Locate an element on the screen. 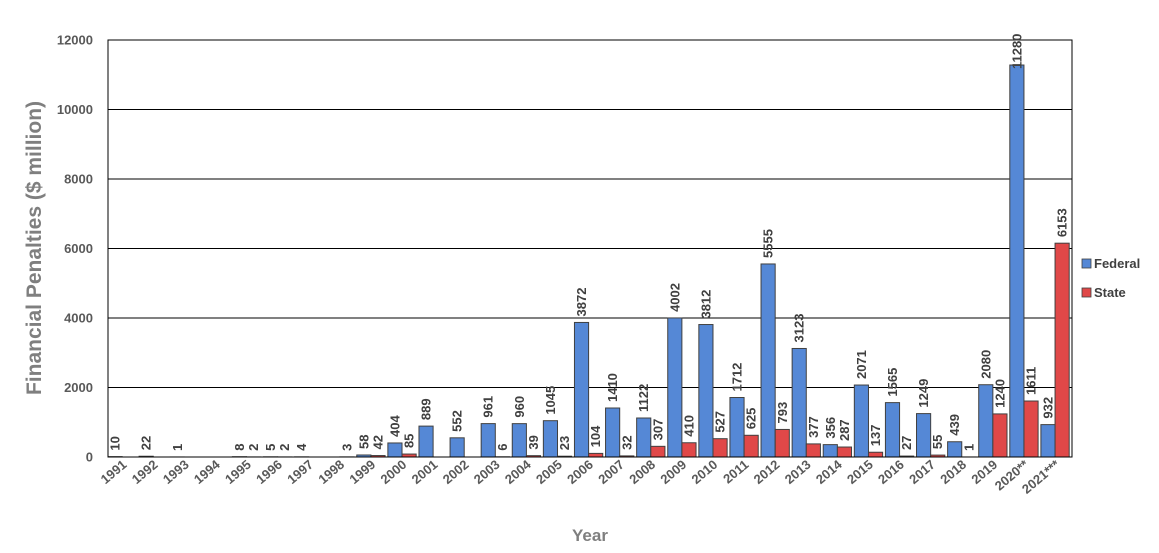 This screenshot has height=553, width=1159. data-label: 39 is located at coordinates (533, 442).